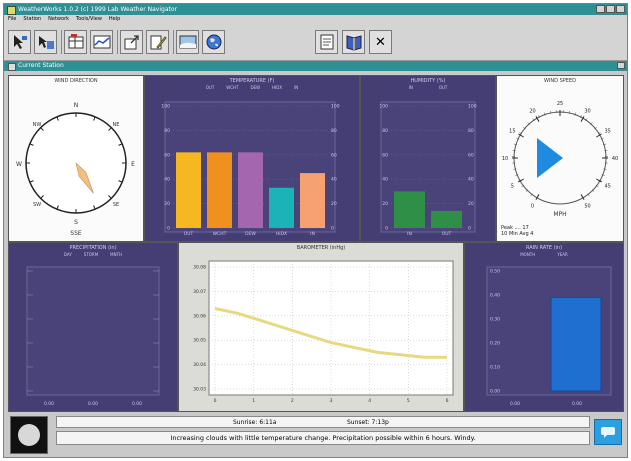  Describe the element at coordinates (446, 219) in the screenshot. I see `humidity-bar-out` at that location.